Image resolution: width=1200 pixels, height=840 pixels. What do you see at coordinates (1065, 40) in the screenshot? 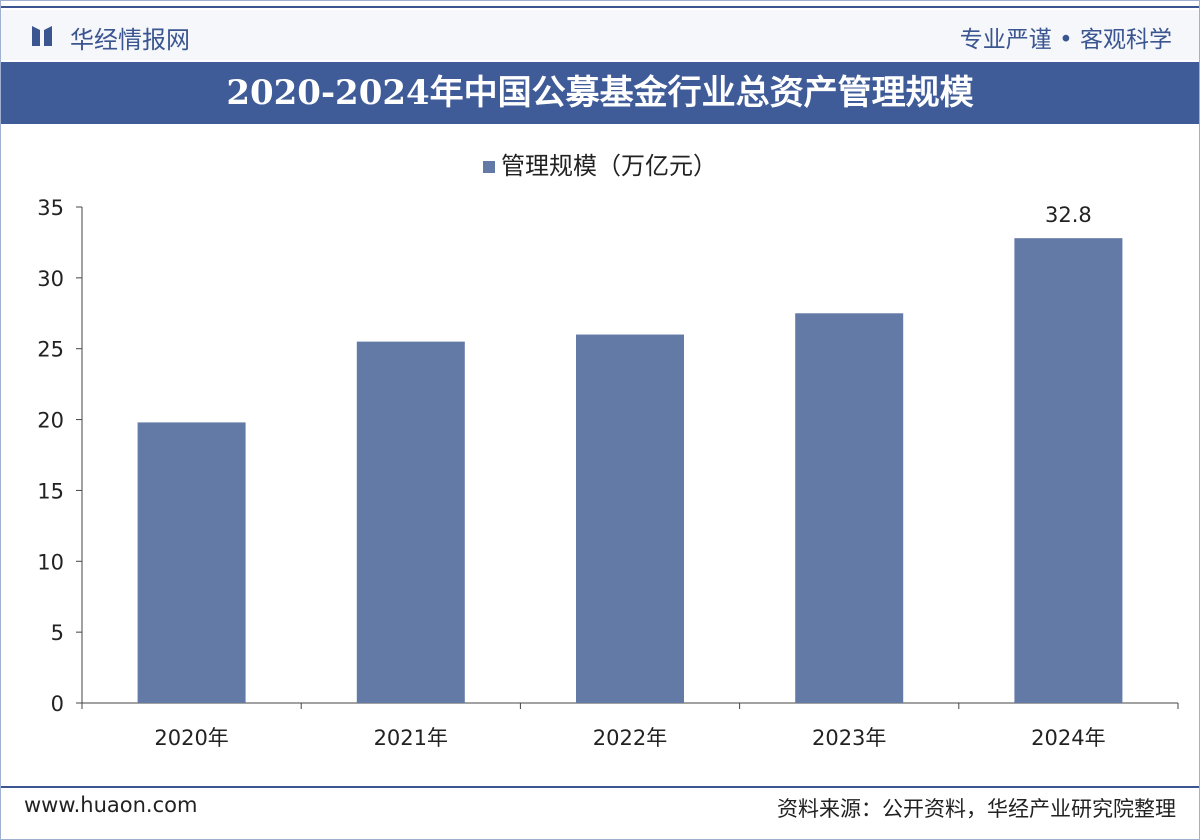
I see `slogan: 专业严谨 • 客观科学` at bounding box center [1065, 40].